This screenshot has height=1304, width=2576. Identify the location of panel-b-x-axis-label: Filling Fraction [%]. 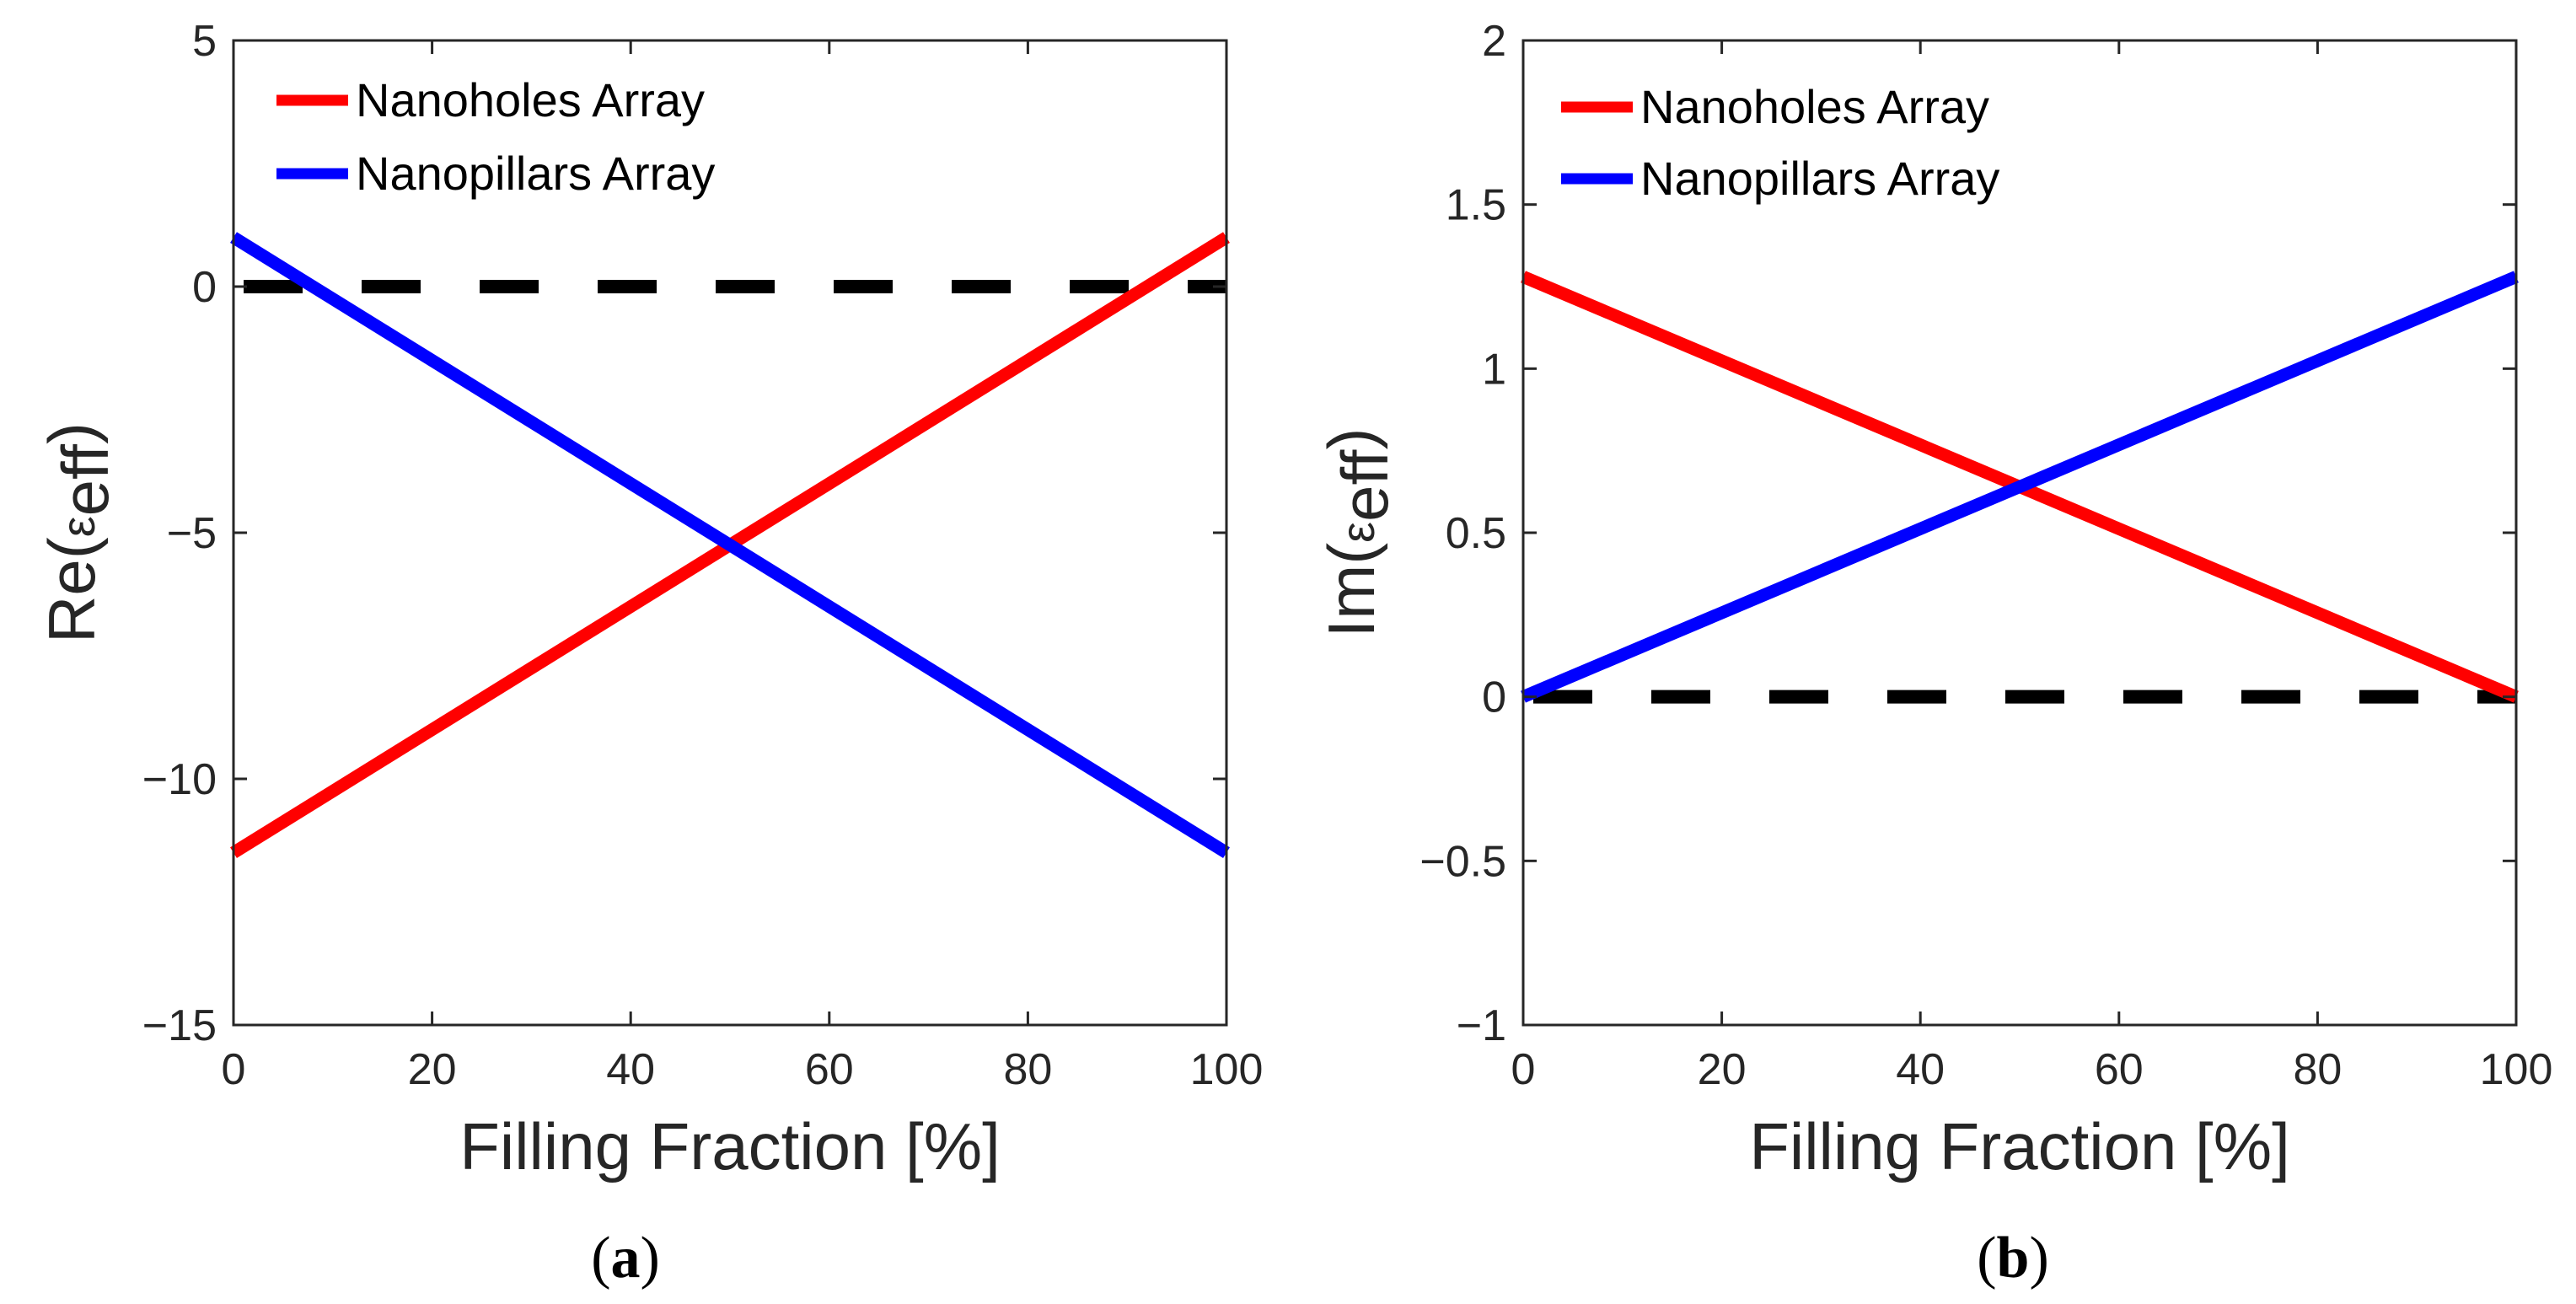
(2019, 1146).